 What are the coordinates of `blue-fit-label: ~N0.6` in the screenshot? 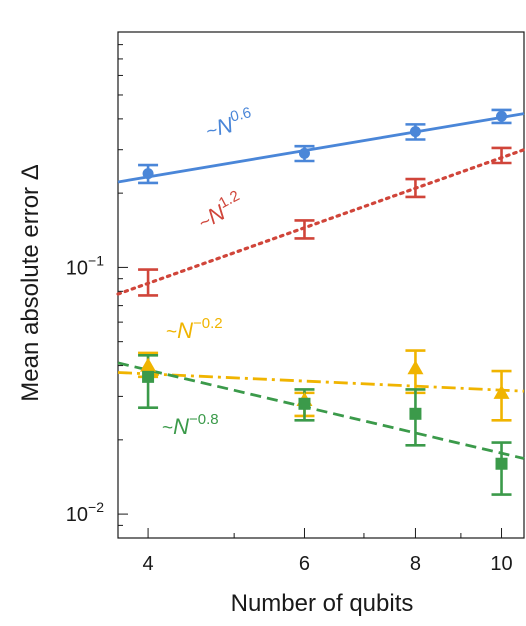 It's located at (228, 123).